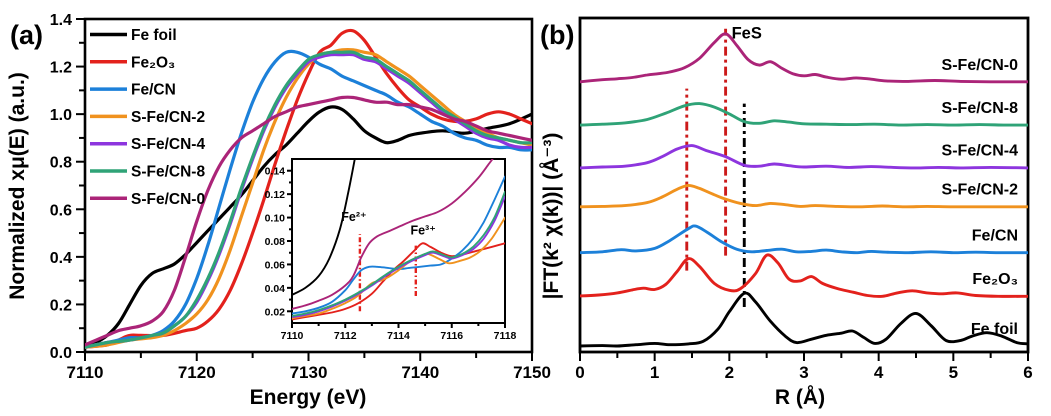  Describe the element at coordinates (168, 172) in the screenshot. I see `legend-label-s-fe-cn-8: S-Fe/CN-8` at that location.